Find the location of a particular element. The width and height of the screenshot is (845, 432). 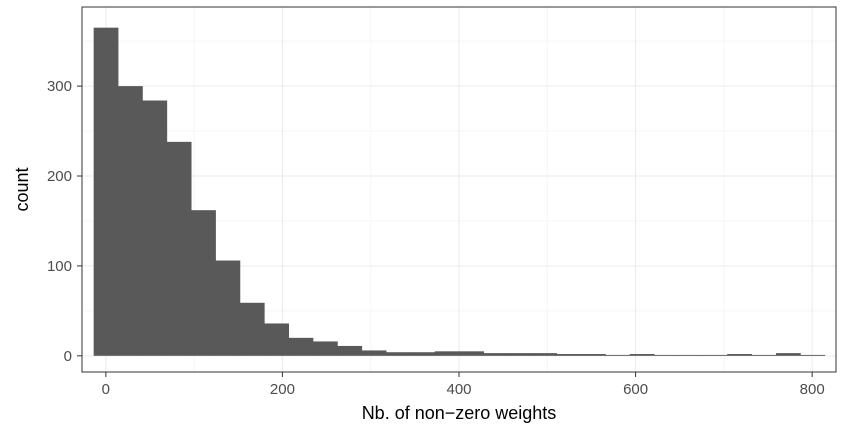

y-tick-label: 200 is located at coordinates (59, 176).